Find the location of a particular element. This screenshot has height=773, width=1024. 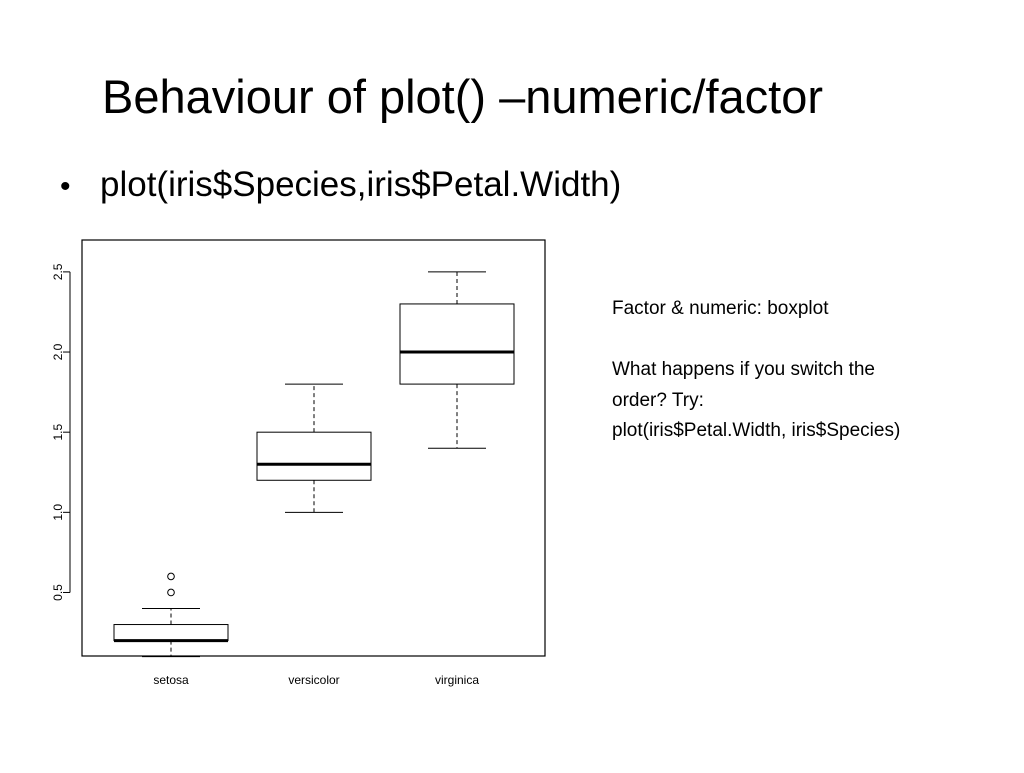

note-line-1: Factor & numeric: boxplot is located at coordinates (720, 308).